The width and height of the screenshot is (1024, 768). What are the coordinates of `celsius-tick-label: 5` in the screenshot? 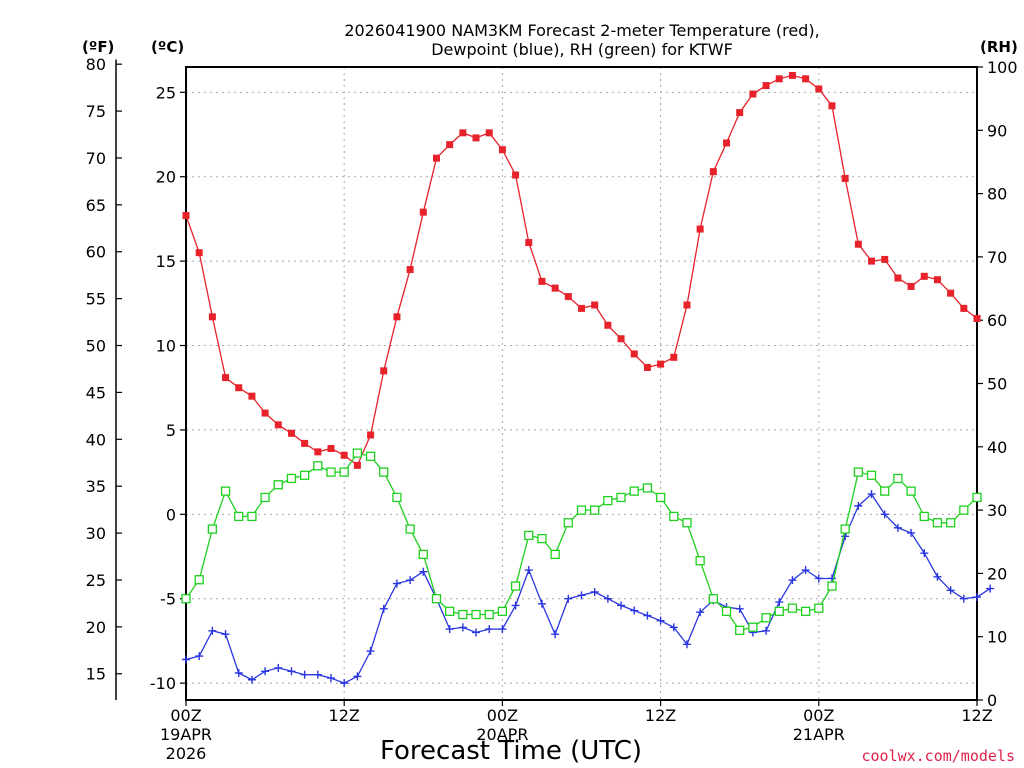 It's located at (171, 430).